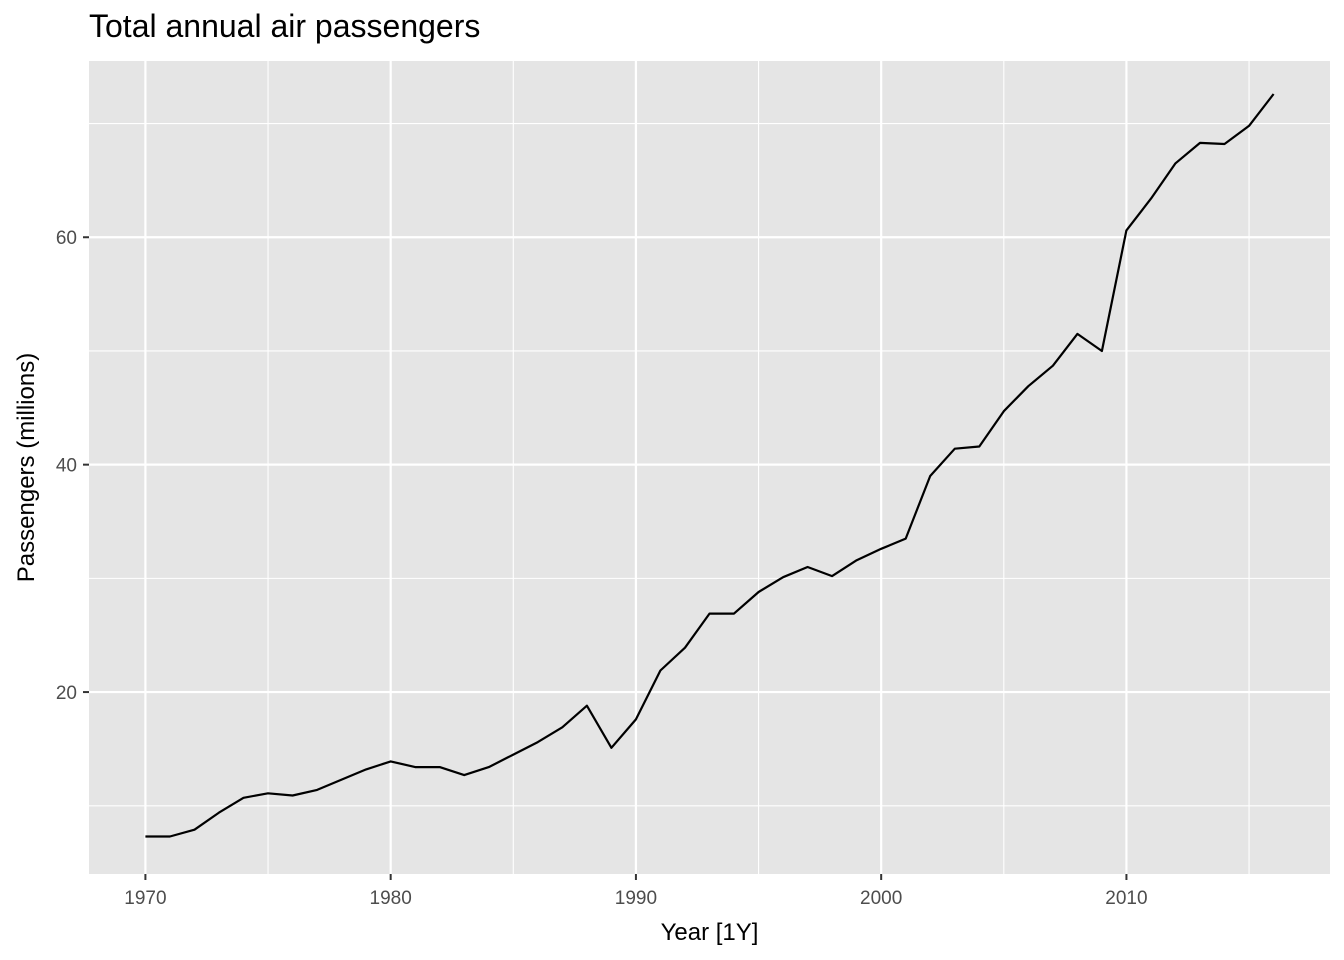  What do you see at coordinates (285, 26) in the screenshot?
I see `chart-title: Total annual air passengers` at bounding box center [285, 26].